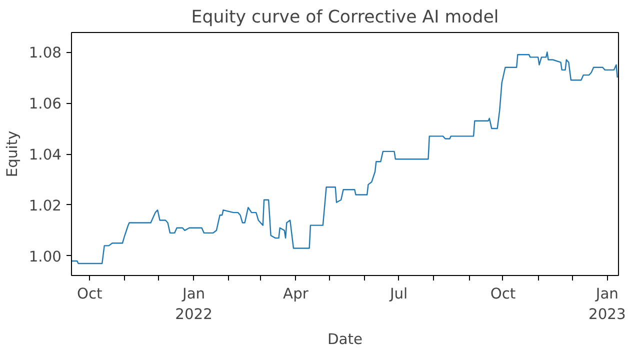 This screenshot has height=350, width=642. I want to click on x-tick-label: Jan 2023, so click(607, 304).